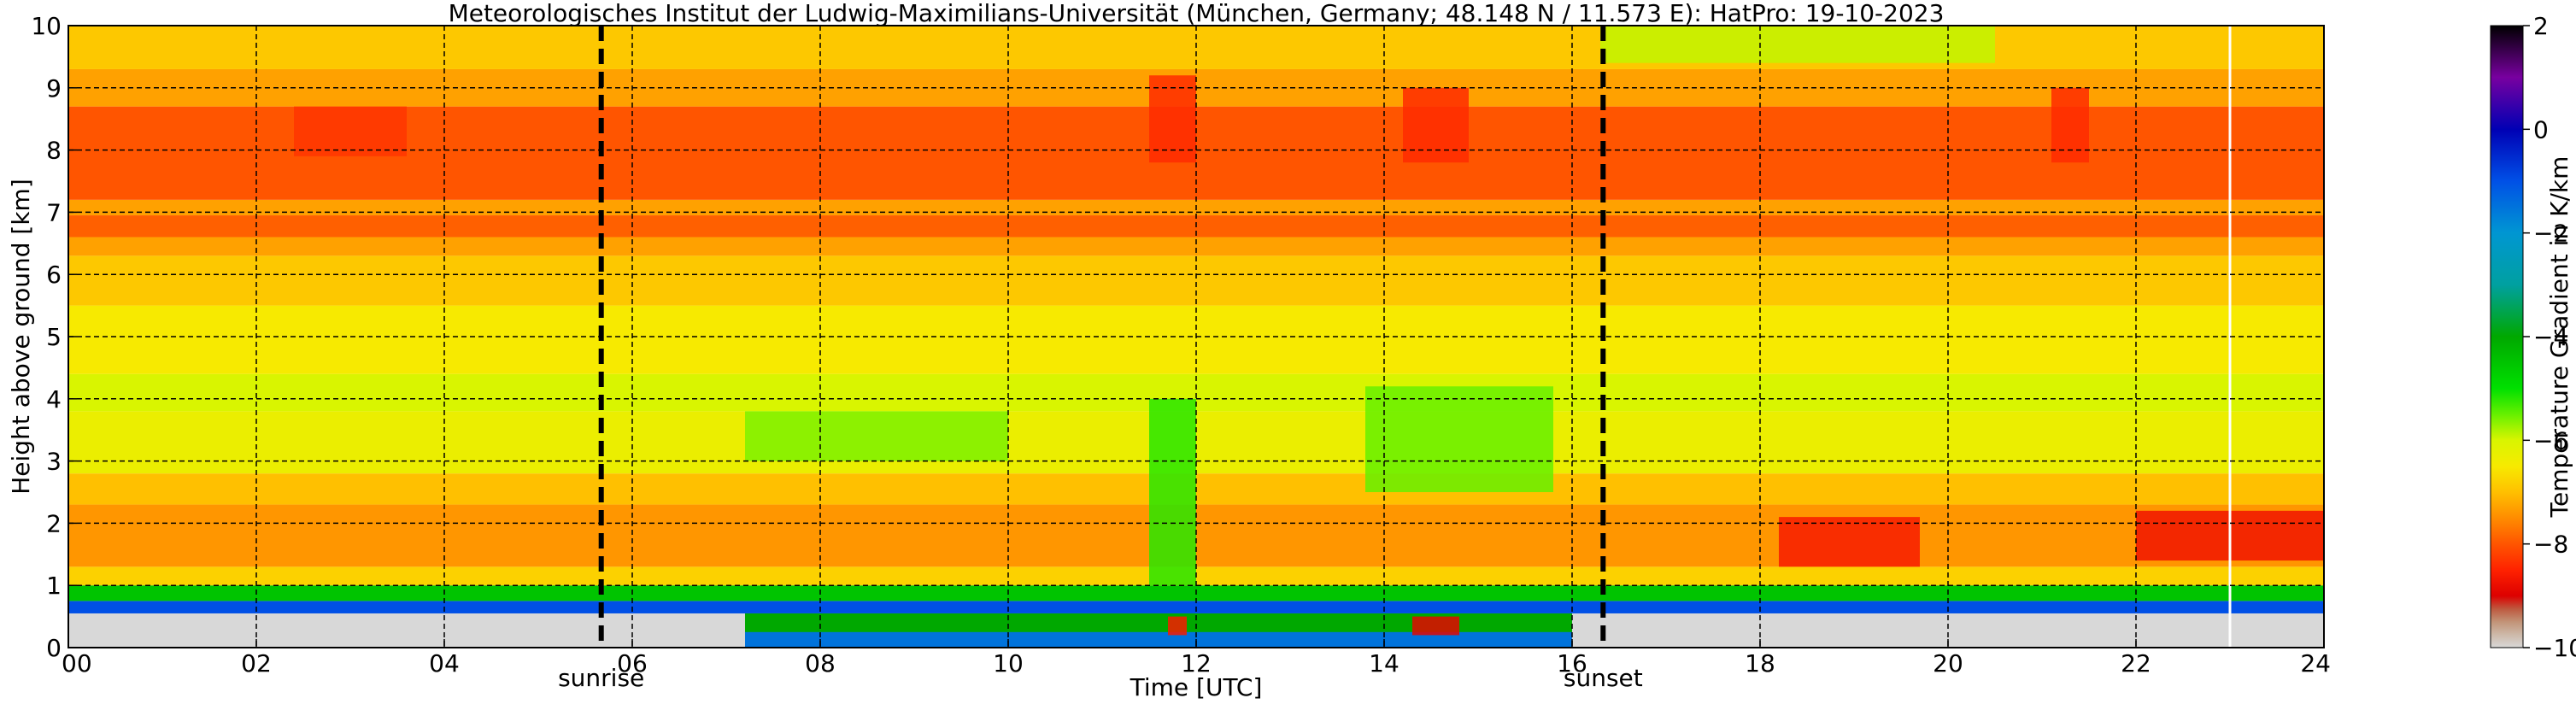 The height and width of the screenshot is (704, 2576). I want to click on y-tick-label: 1, so click(54, 586).